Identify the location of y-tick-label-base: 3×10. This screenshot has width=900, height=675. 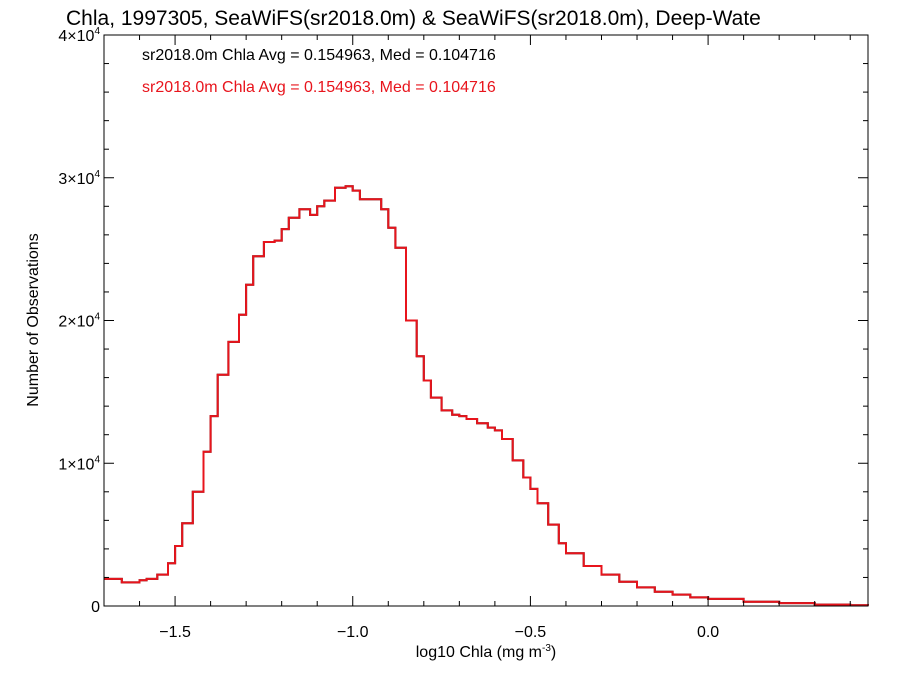
(76, 179).